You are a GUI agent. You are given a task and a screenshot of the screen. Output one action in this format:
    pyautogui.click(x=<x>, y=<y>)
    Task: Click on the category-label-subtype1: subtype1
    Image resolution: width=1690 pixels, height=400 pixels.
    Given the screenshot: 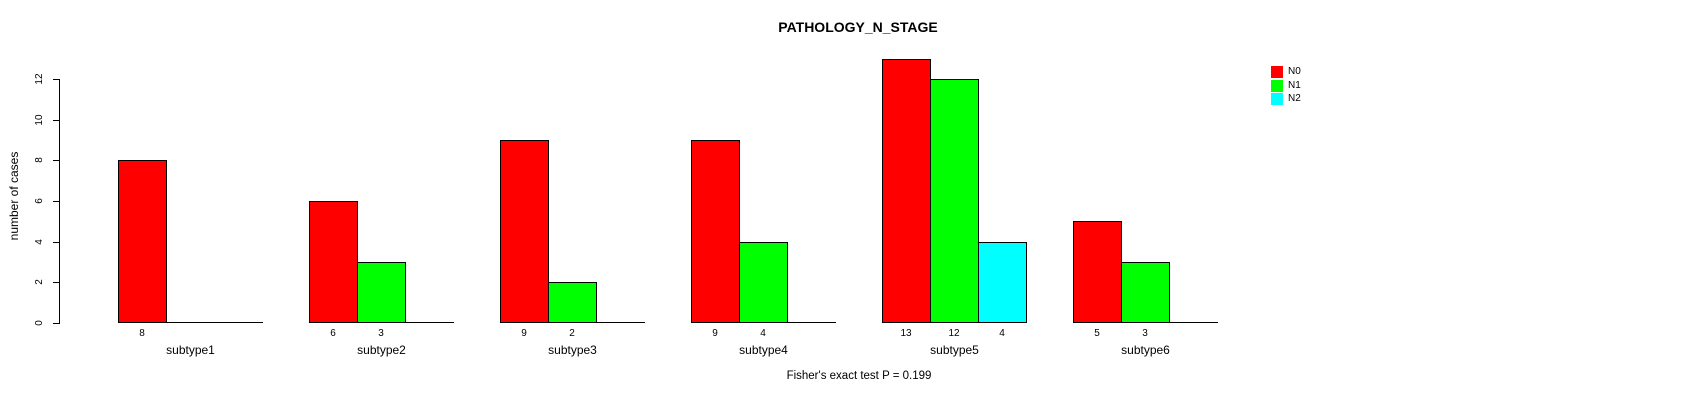 What is the action you would take?
    pyautogui.click(x=190, y=350)
    